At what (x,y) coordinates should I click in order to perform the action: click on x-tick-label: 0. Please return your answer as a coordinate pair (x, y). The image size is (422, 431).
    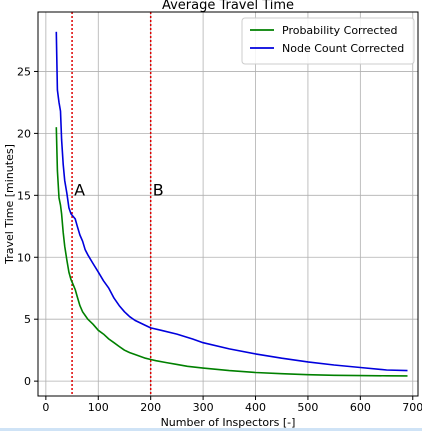
    Looking at the image, I should click on (45, 407).